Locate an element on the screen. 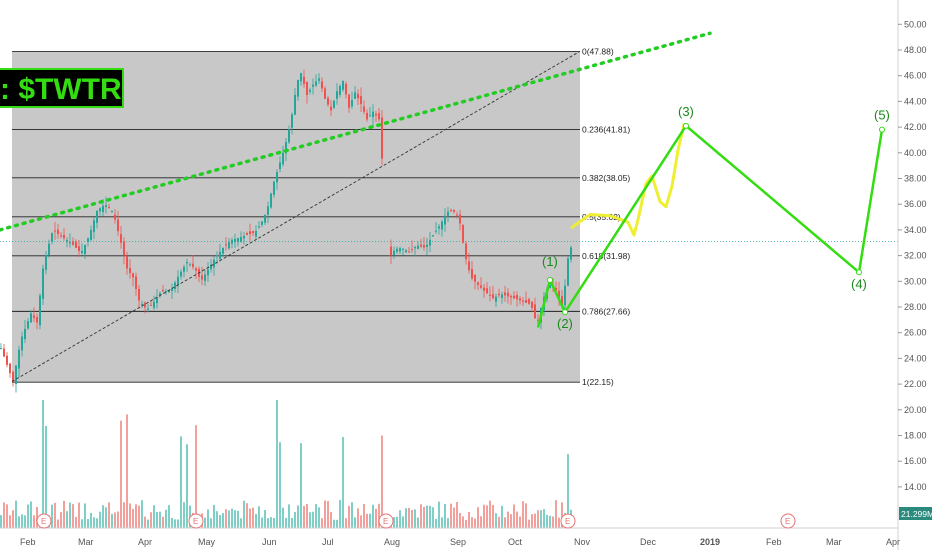  price-tick-label: 28.00 is located at coordinates (915, 307).